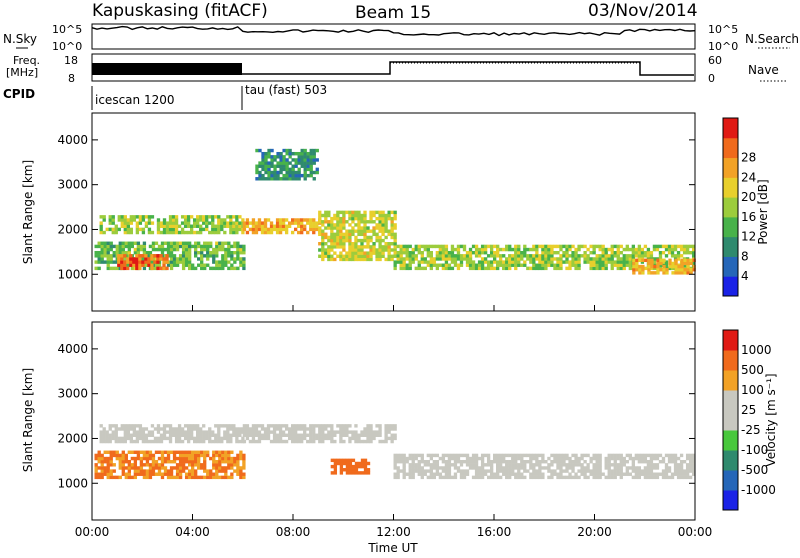 The width and height of the screenshot is (800, 558). What do you see at coordinates (748, 197) in the screenshot?
I see `colorbar-tick-label: 20` at bounding box center [748, 197].